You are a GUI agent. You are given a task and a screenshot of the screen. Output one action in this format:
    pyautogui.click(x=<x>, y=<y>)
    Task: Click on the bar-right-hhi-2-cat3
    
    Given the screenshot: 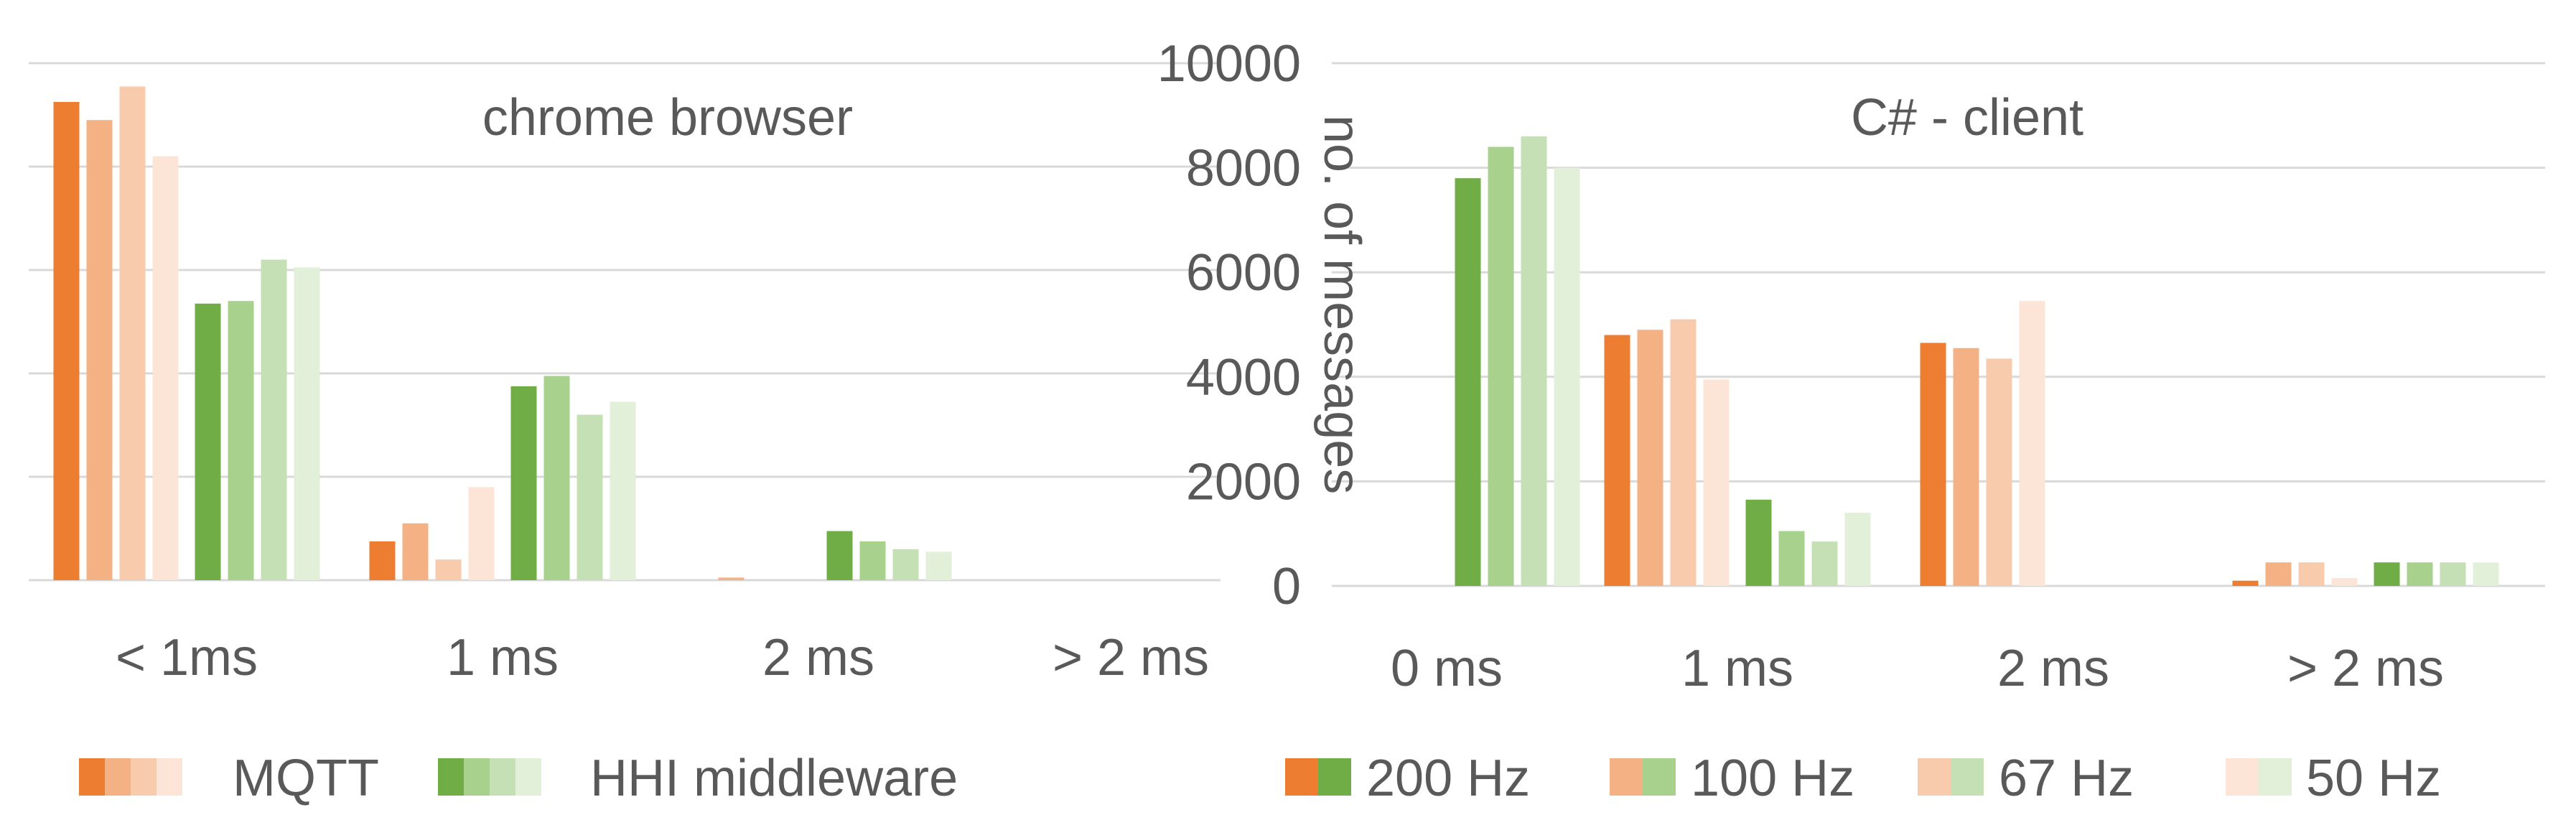 What is the action you would take?
    pyautogui.click(x=2453, y=574)
    